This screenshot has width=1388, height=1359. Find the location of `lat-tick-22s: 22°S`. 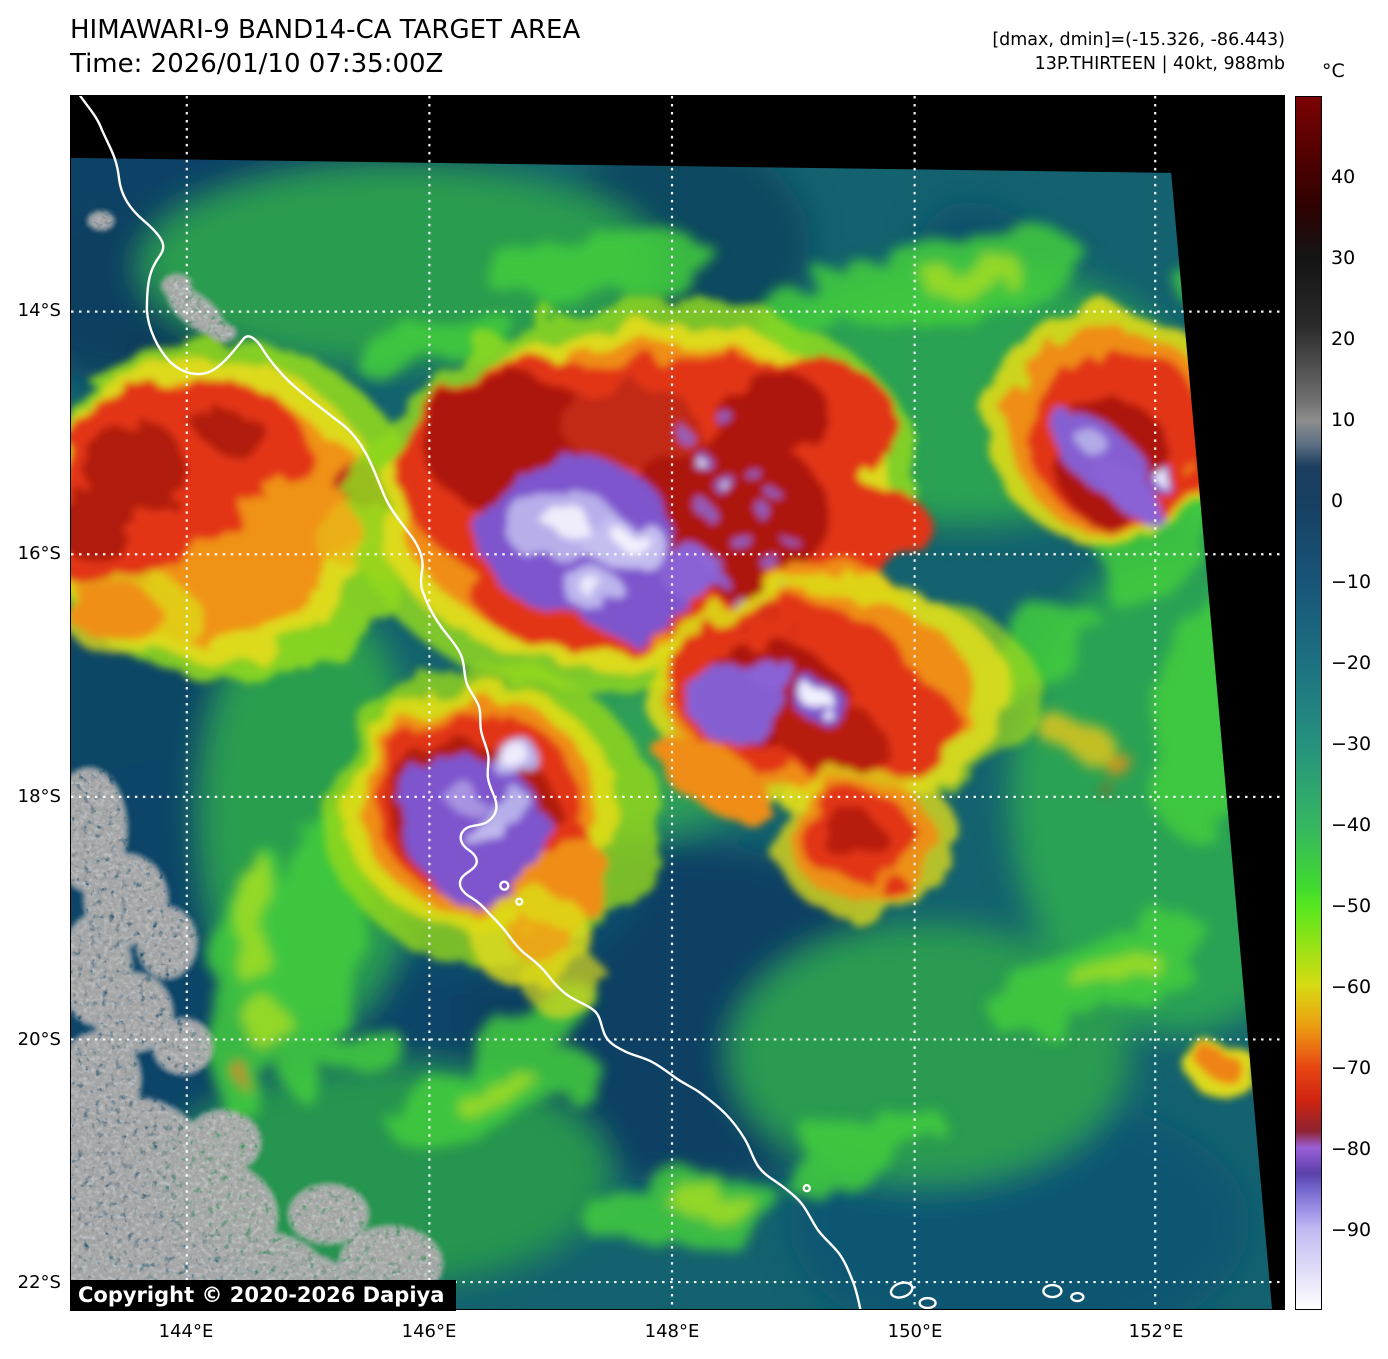

lat-tick-22s: 22°S is located at coordinates (39, 1282).